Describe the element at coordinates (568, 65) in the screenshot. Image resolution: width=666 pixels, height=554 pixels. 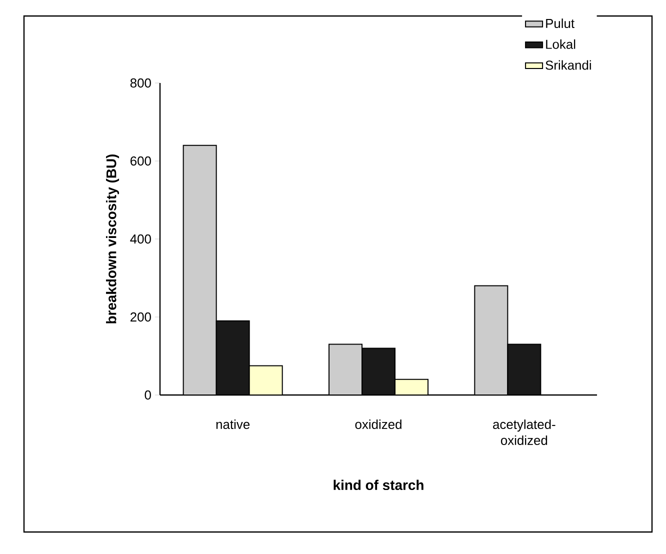
I see `legend-label: Srikandi` at that location.